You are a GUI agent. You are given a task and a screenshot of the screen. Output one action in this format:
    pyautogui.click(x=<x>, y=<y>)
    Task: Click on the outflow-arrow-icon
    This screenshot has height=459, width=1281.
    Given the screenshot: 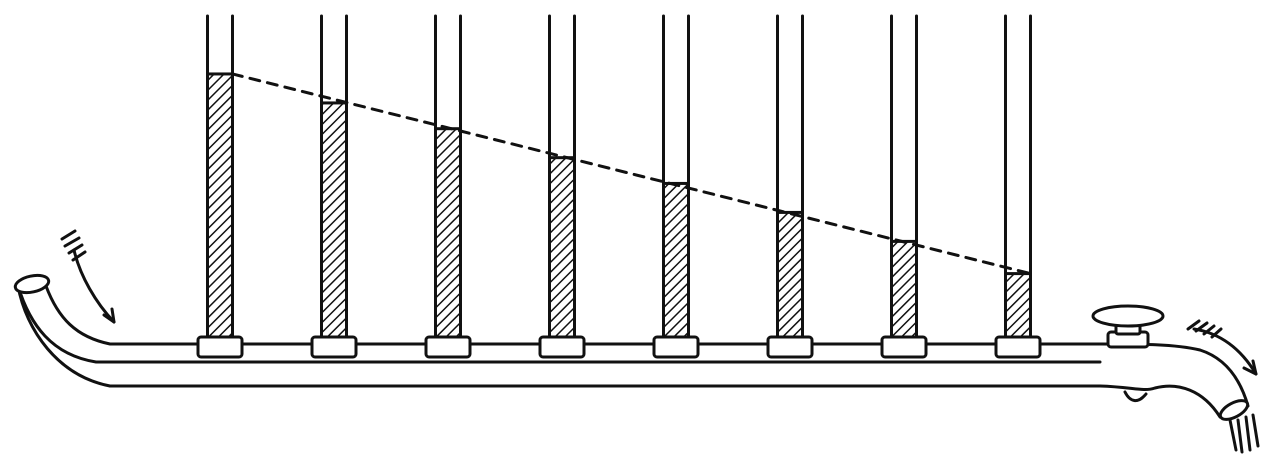 What is the action you would take?
    pyautogui.click(x=1222, y=347)
    